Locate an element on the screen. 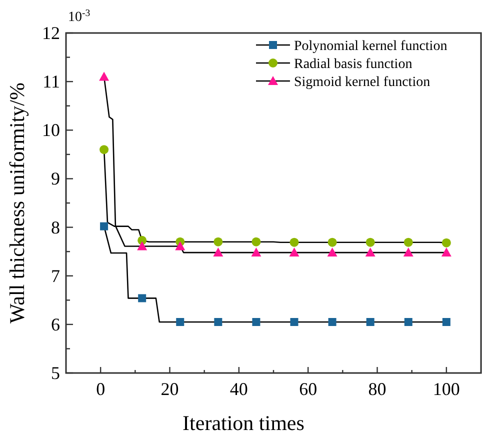  x-tick-label: 100 is located at coordinates (446, 389).